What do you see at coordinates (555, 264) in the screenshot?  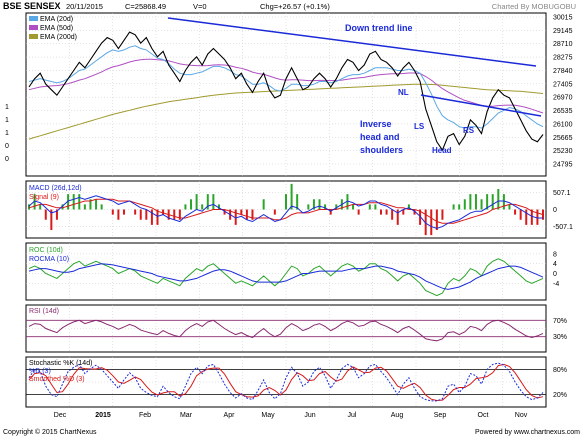 I see `roc-y-tick-label: 4` at bounding box center [555, 264].